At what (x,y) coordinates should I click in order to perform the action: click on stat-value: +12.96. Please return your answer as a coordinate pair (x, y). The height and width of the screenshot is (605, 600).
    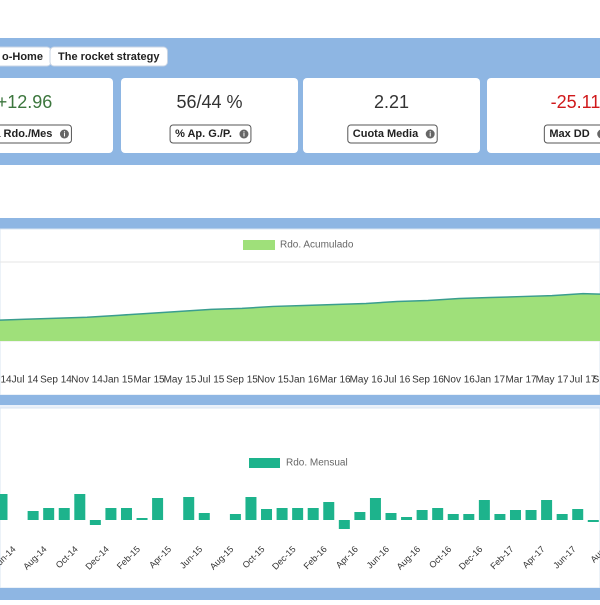
    Looking at the image, I should click on (26, 102).